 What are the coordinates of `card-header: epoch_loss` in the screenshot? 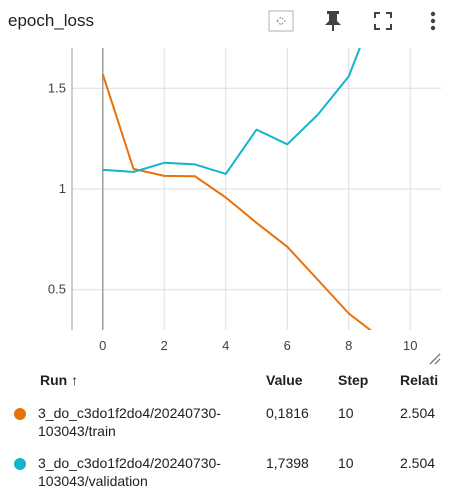 It's located at (229, 22).